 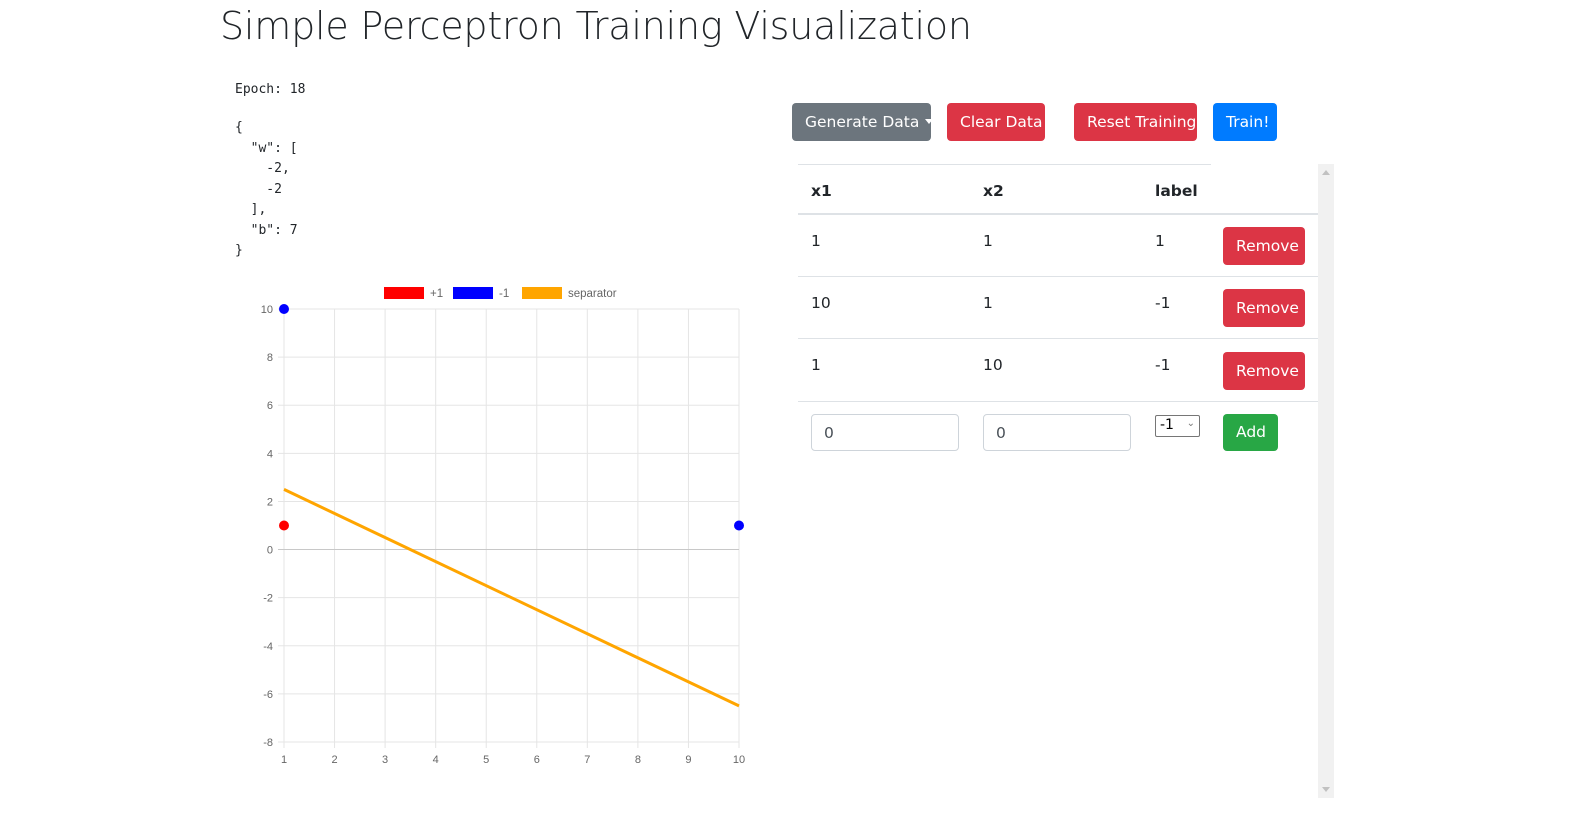 What do you see at coordinates (821, 191) in the screenshot?
I see `column-header-x1: x1` at bounding box center [821, 191].